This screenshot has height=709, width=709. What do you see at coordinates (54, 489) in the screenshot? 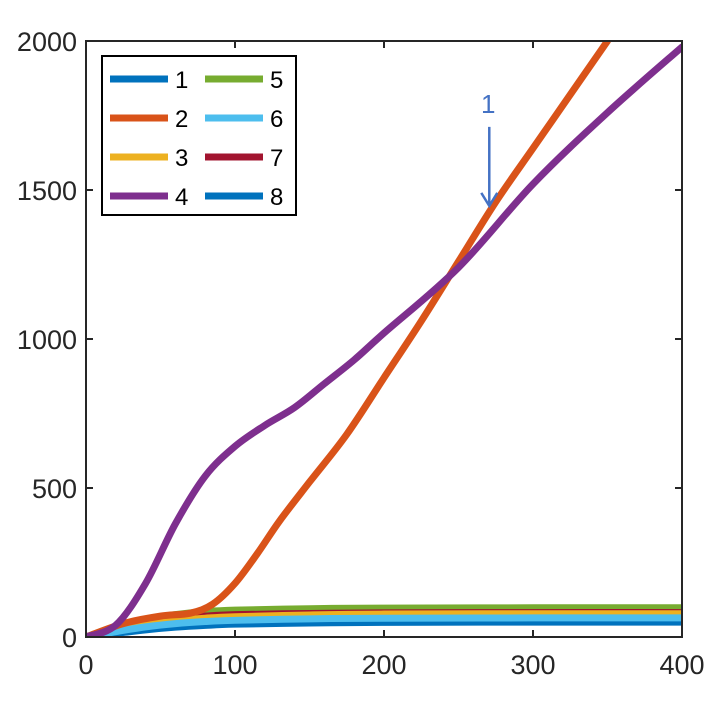
I see `y-tick-label: 500` at bounding box center [54, 489].